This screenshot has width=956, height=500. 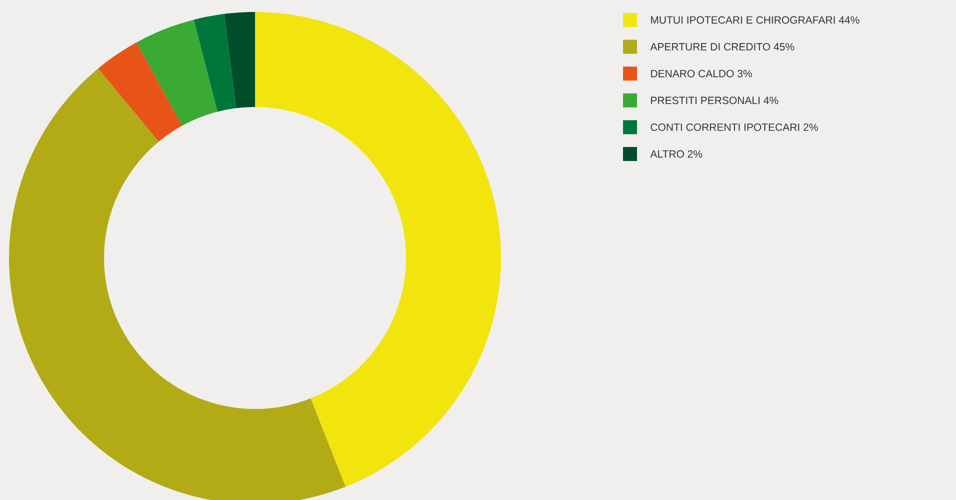 What do you see at coordinates (734, 127) in the screenshot?
I see `legend-label: CONTI CORRENTI IPOTECARI 2%` at bounding box center [734, 127].